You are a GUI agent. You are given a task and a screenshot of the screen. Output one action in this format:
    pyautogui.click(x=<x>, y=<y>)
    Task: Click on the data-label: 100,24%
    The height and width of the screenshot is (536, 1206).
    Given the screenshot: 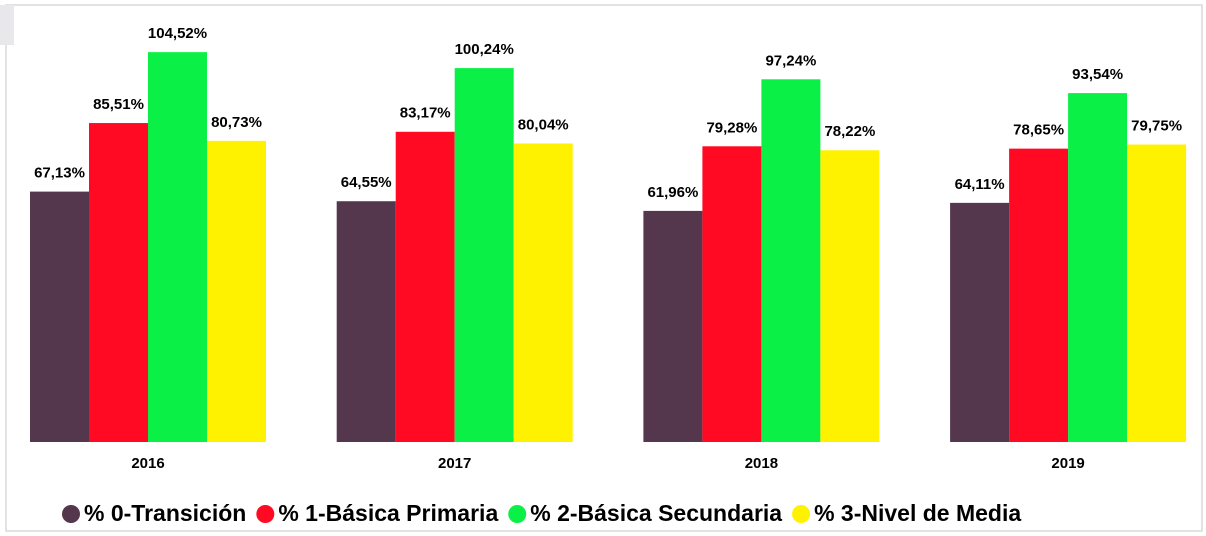 What is the action you would take?
    pyautogui.click(x=484, y=49)
    